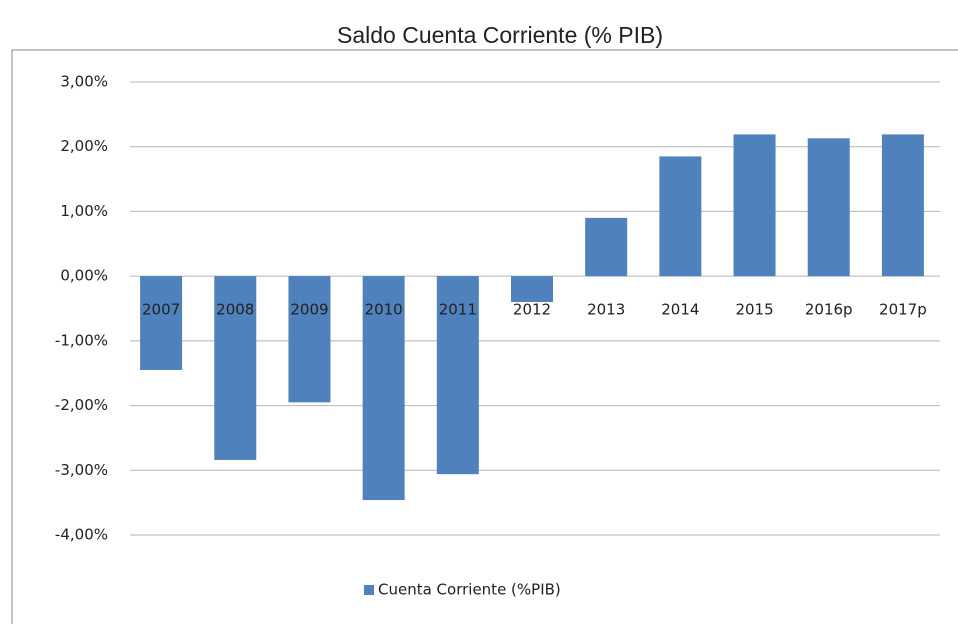 Image resolution: width=958 pixels, height=624 pixels. What do you see at coordinates (84, 211) in the screenshot?
I see `y-tick-label: 1,00%` at bounding box center [84, 211].